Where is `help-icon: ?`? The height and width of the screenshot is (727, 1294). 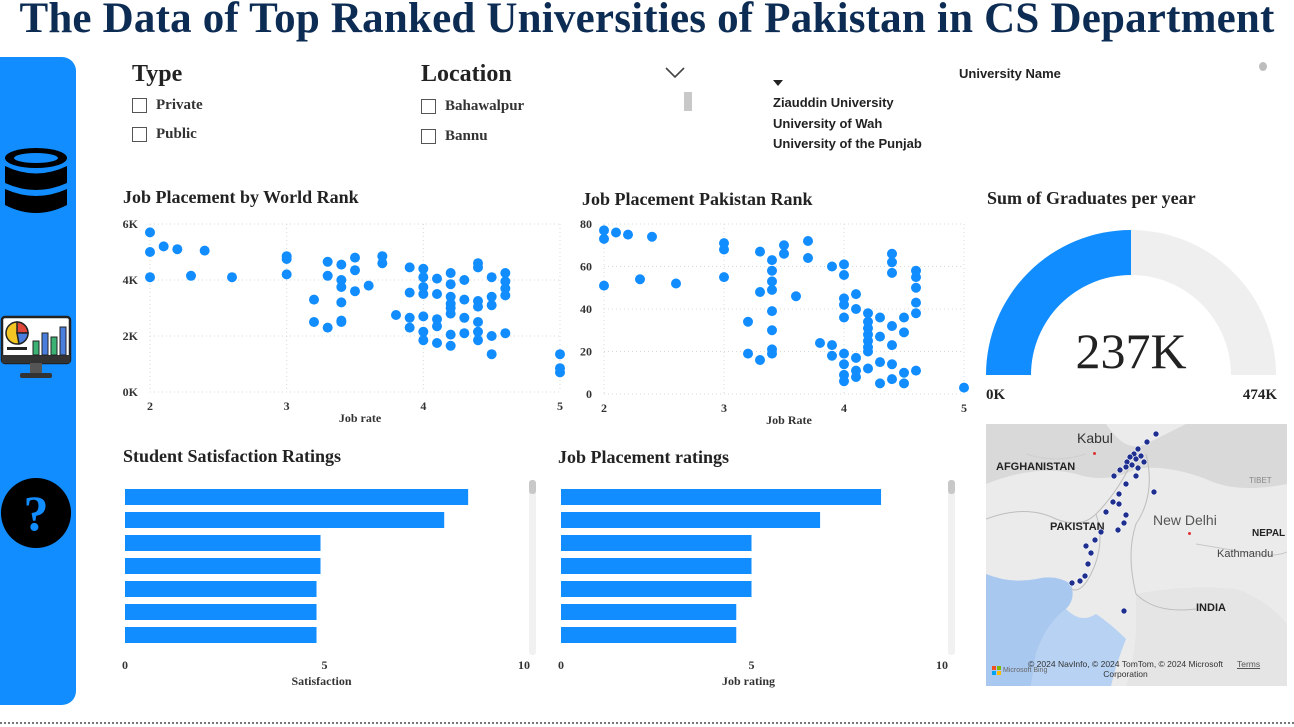
help-icon: ? is located at coordinates (36, 513).